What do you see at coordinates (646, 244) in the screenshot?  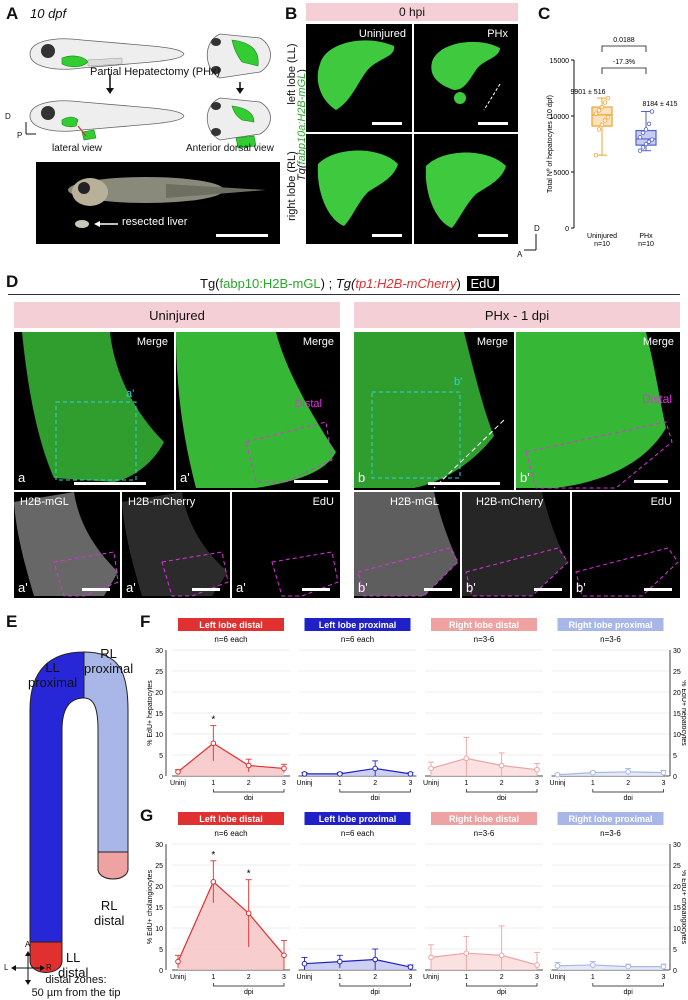 I see `category-n: n=10` at bounding box center [646, 244].